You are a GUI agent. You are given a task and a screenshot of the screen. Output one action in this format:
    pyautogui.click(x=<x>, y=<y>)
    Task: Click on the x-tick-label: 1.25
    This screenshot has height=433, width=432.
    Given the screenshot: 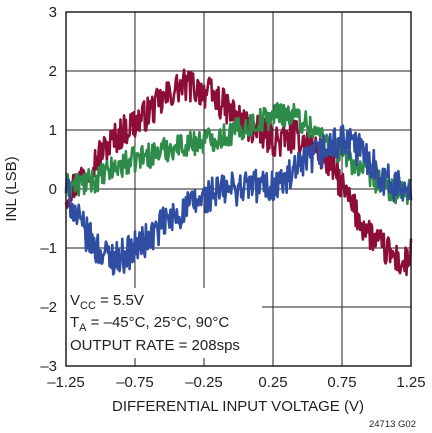 What is the action you would take?
    pyautogui.click(x=410, y=382)
    